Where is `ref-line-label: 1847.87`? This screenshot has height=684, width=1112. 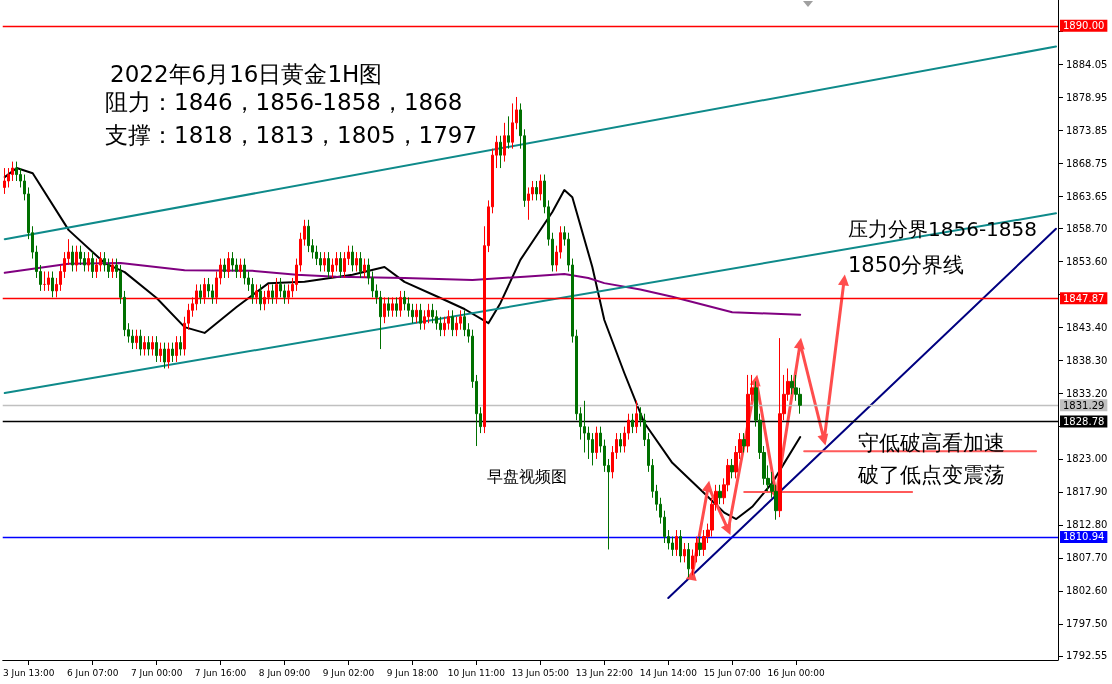 ref-line-label: 1847.87 is located at coordinates (1084, 298).